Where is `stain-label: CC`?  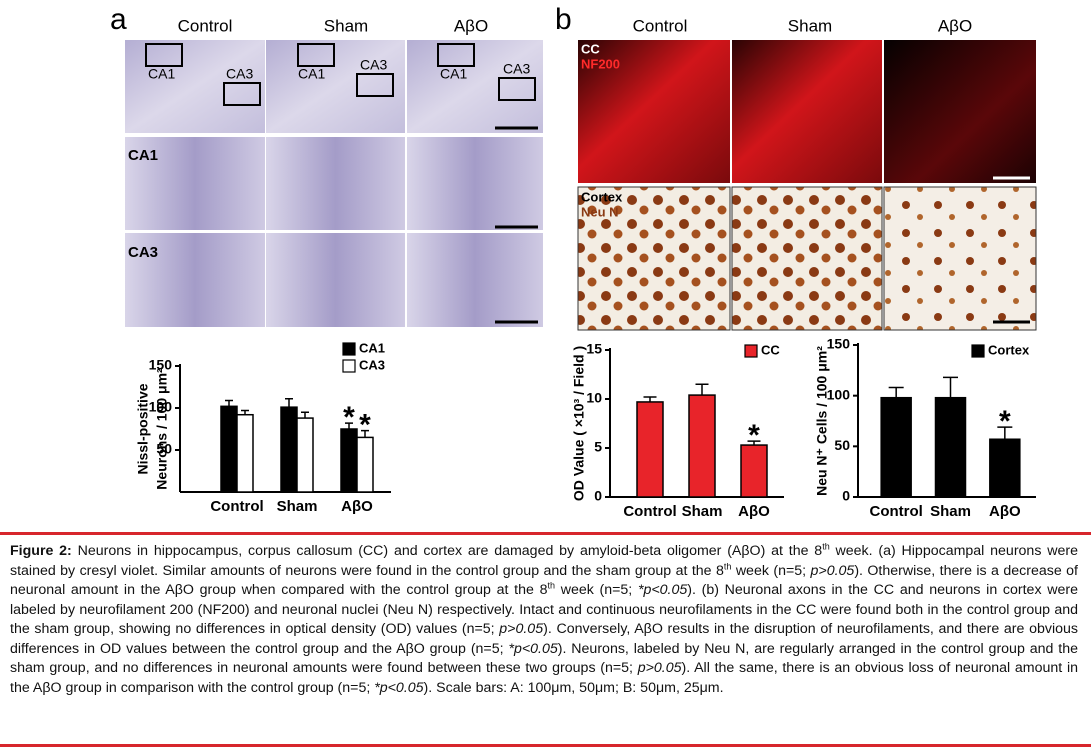
stain-label: CC is located at coordinates (590, 48).